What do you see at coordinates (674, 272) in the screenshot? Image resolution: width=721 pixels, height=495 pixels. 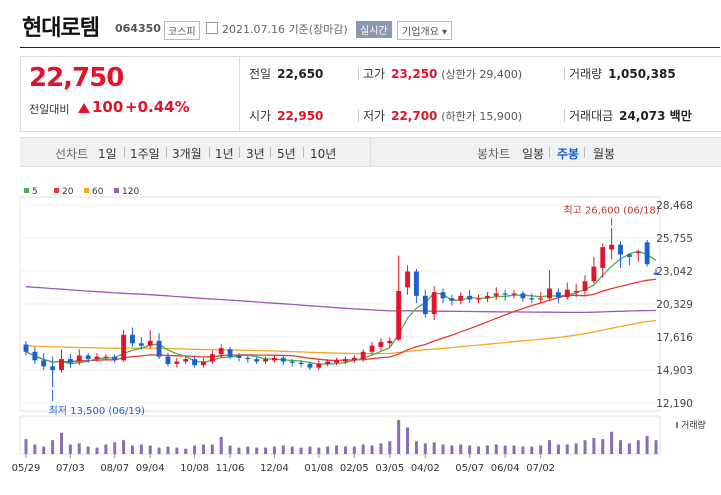 I see `y-tick-label: 23,042` at bounding box center [674, 272].